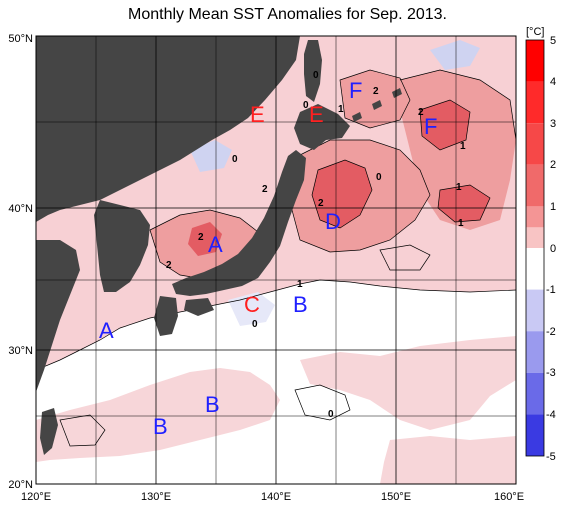 Image resolution: width=575 pixels, height=505 pixels. I want to click on lat-label: 20°N, so click(20, 485).